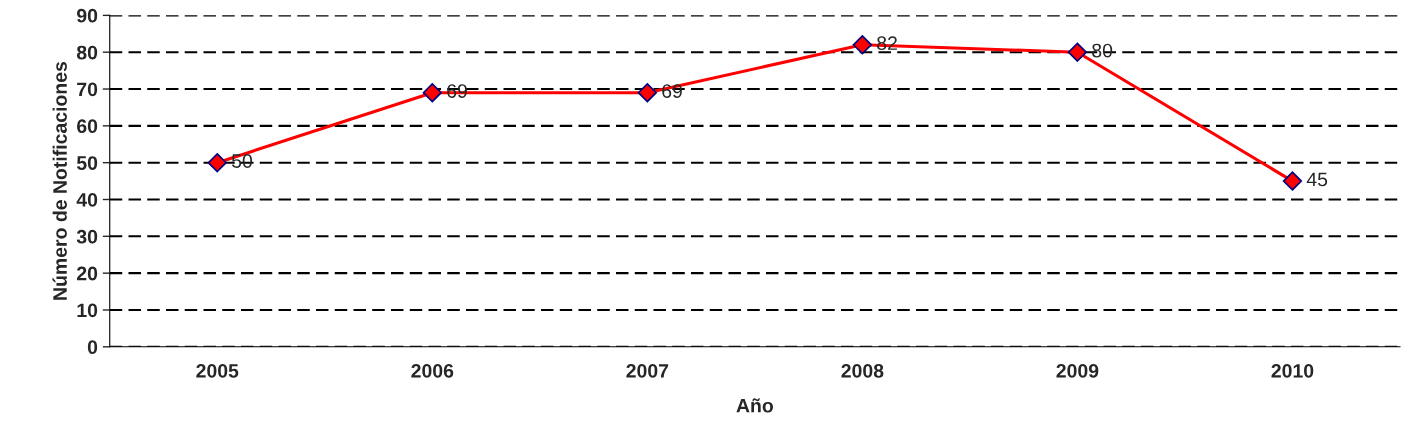 The image size is (1407, 439). What do you see at coordinates (1317, 179) in the screenshot?
I see `data-label: 45` at bounding box center [1317, 179].